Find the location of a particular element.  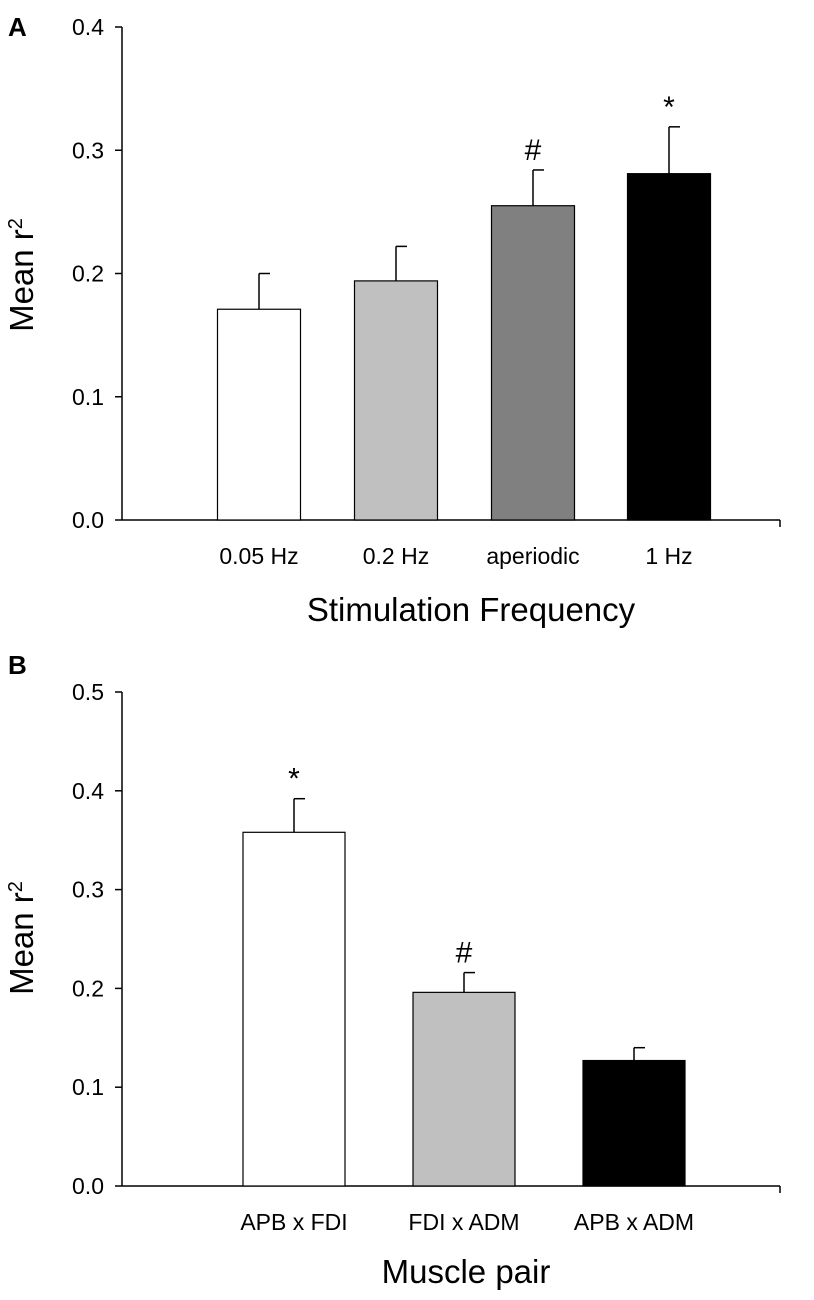

panel-a-x-tick-label: 0.2 Hz is located at coordinates (396, 556).